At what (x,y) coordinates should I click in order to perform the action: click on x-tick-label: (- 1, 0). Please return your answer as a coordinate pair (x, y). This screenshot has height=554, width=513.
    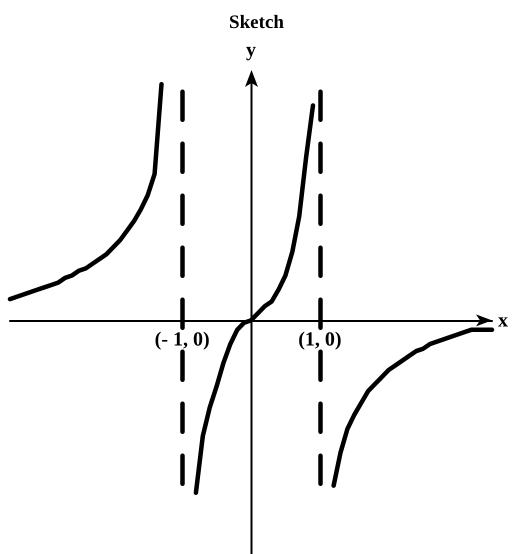
    Looking at the image, I should click on (182, 339).